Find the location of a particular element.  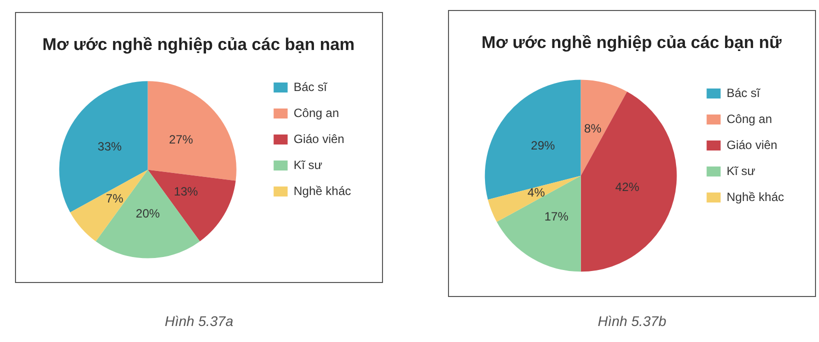

data-label: 42% is located at coordinates (627, 187).